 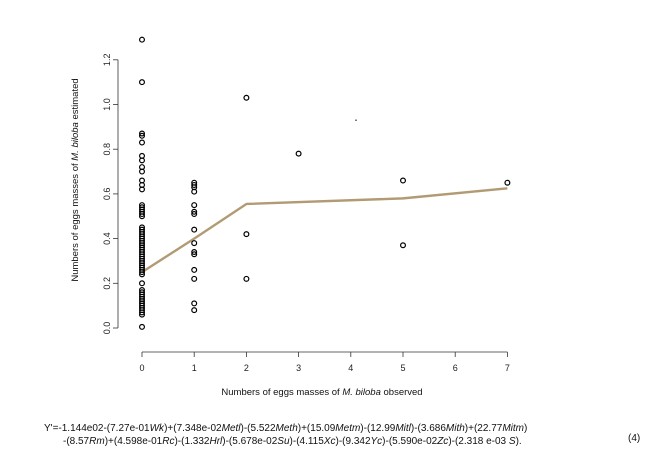 What do you see at coordinates (507, 368) in the screenshot?
I see `x-tick-label: 7` at bounding box center [507, 368].